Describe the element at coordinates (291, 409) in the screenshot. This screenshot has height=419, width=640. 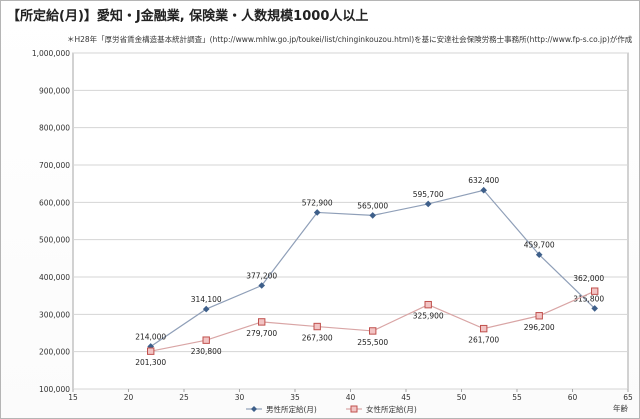
I see `legend-entry: 男性所定給(月)` at that location.